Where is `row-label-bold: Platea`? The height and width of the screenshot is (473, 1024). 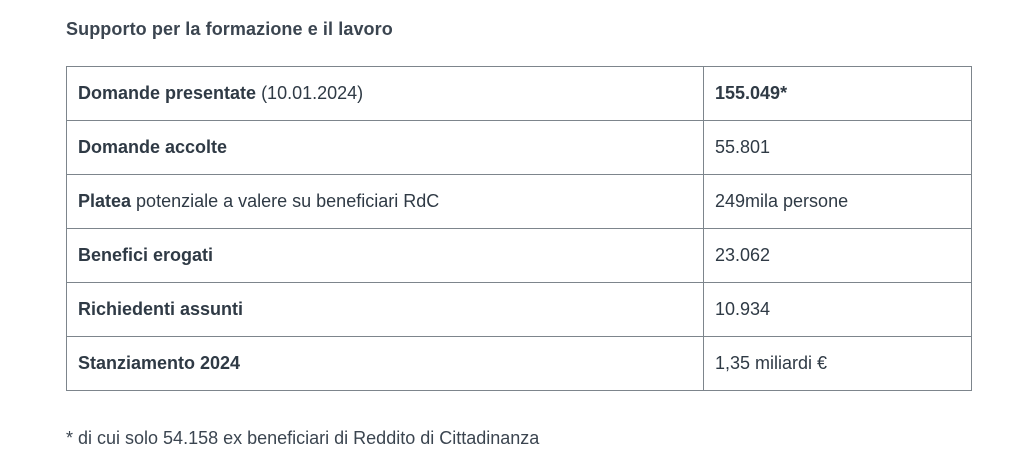 row-label-bold: Platea is located at coordinates (105, 201).